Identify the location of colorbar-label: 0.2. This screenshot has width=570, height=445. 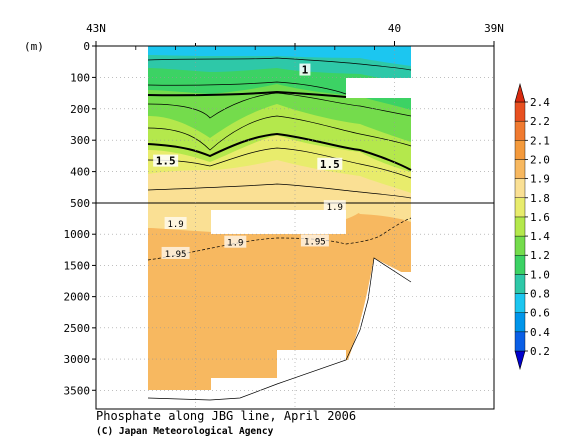
(540, 351).